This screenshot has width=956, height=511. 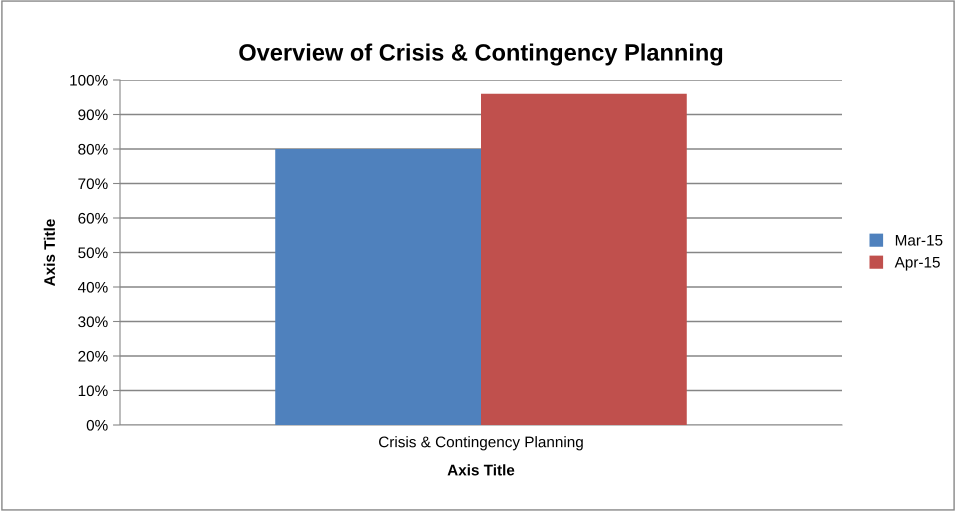 What do you see at coordinates (93, 287) in the screenshot?
I see `y-tick-label: 40%` at bounding box center [93, 287].